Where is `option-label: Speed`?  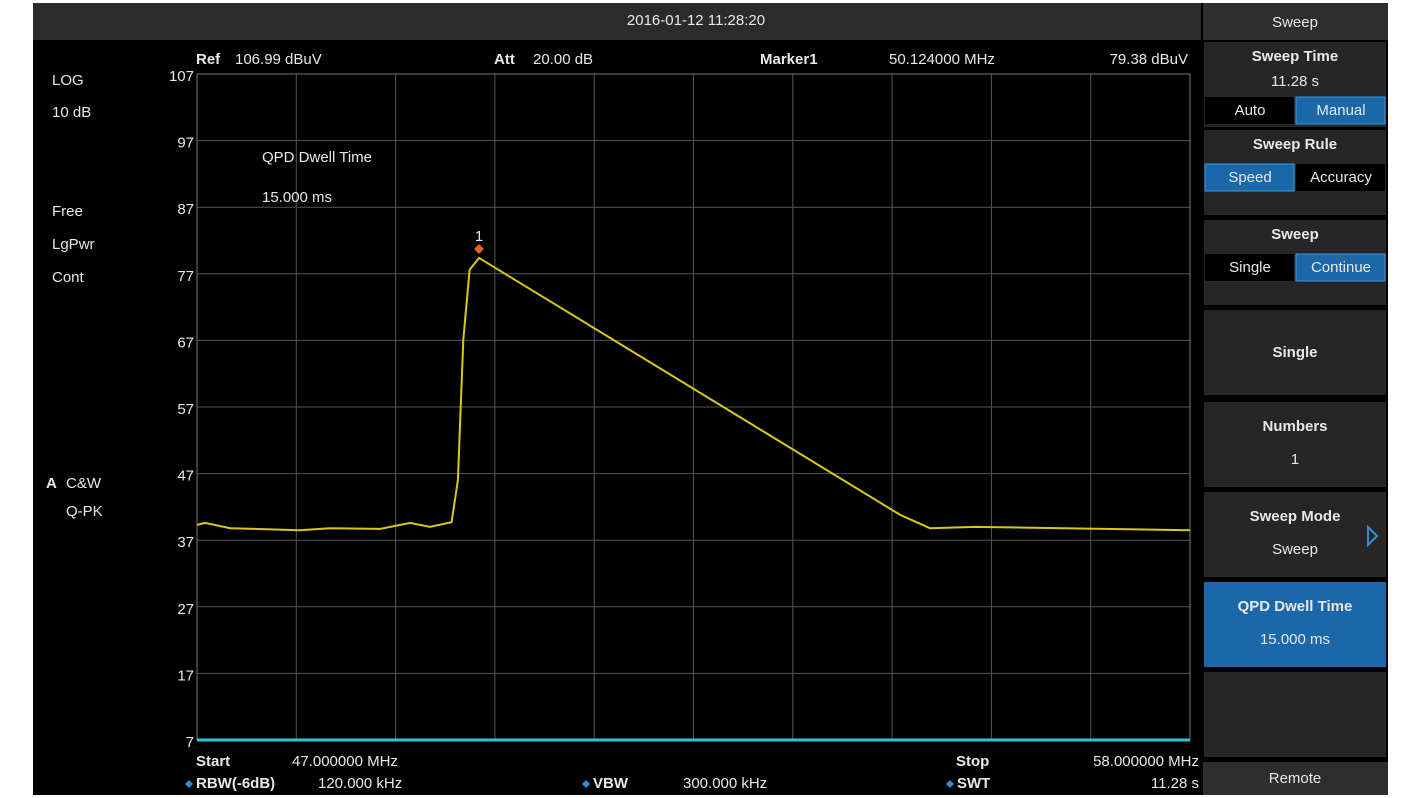 option-label: Speed is located at coordinates (1249, 177).